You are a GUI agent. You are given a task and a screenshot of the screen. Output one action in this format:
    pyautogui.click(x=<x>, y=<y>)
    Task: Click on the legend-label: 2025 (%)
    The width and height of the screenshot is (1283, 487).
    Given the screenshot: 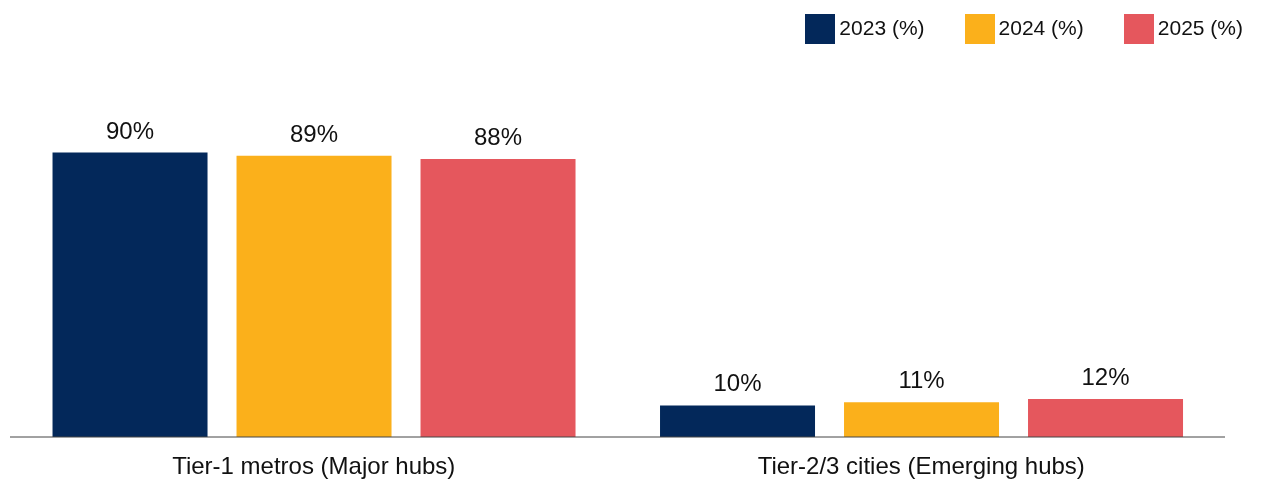 What is the action you would take?
    pyautogui.click(x=1200, y=27)
    